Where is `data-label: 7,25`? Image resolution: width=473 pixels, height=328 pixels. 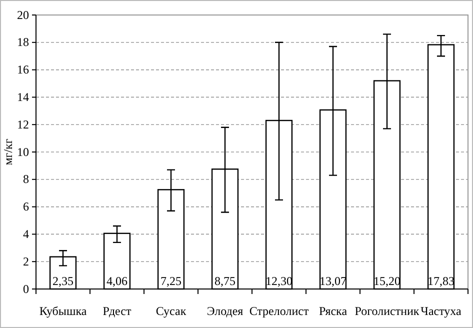 data-label: 7,25 is located at coordinates (171, 281).